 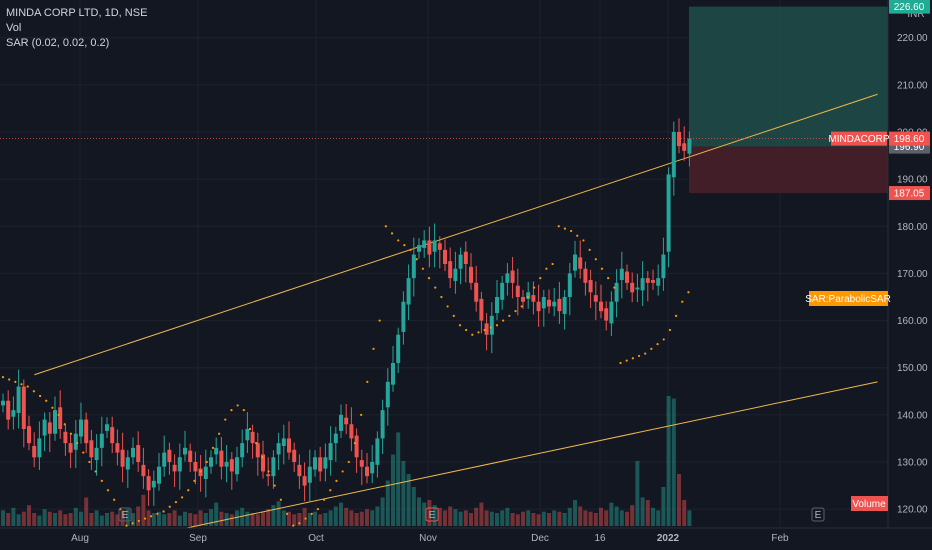 I want to click on volume-series-tag, so click(x=869, y=503).